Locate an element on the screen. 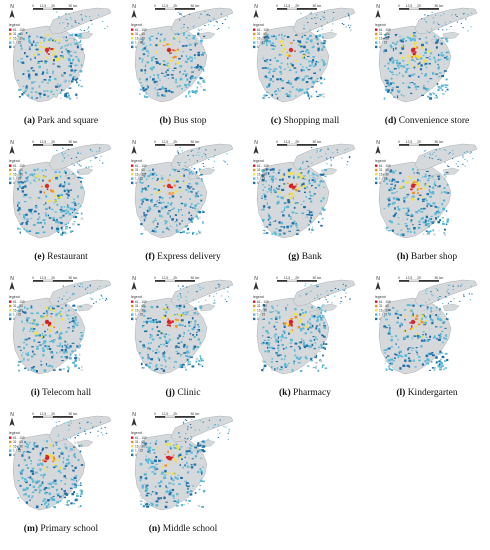  panel-letter: (a) is located at coordinates (29, 121).